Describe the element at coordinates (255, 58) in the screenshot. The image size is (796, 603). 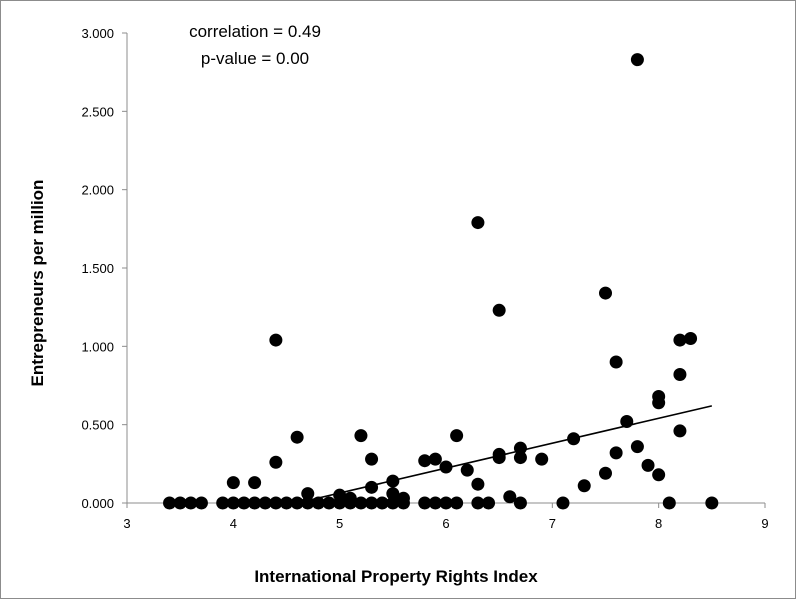
I see `p-value-annotation: p-value = 0.00` at that location.